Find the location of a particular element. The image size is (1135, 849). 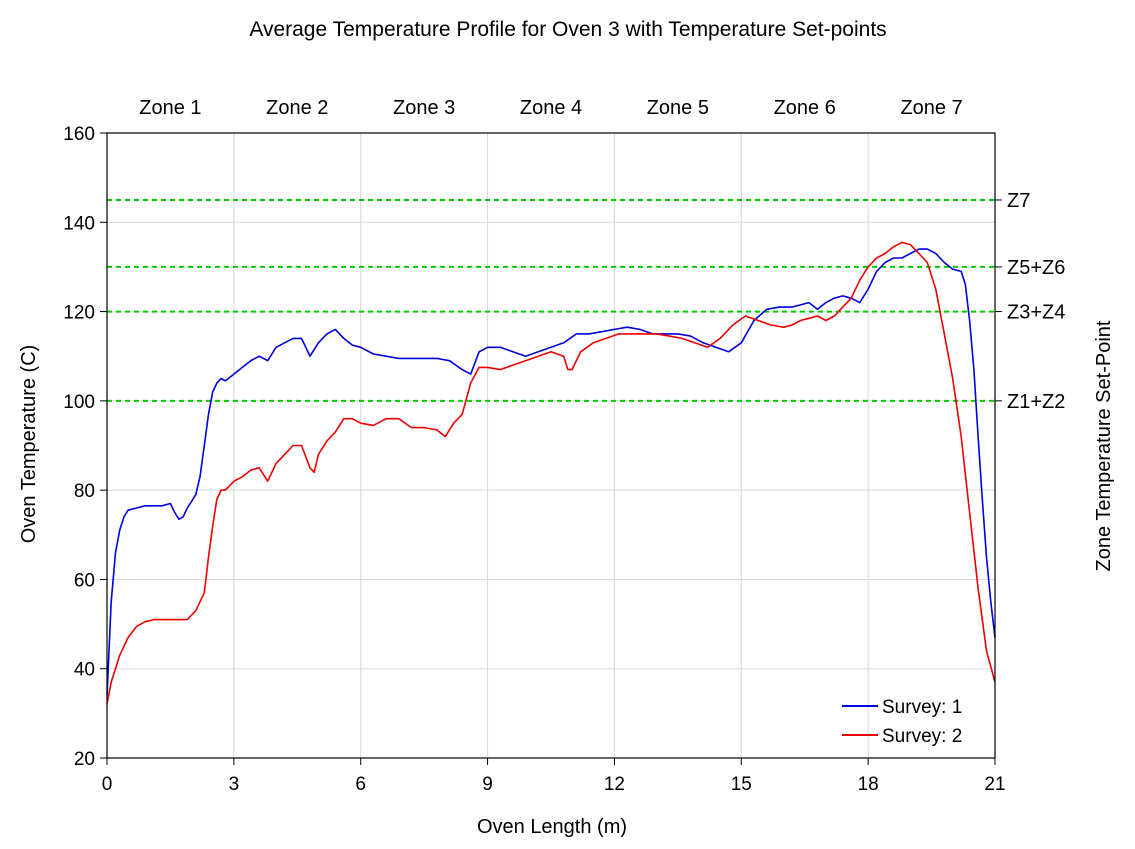

y-tick-label: 160 is located at coordinates (79, 134).